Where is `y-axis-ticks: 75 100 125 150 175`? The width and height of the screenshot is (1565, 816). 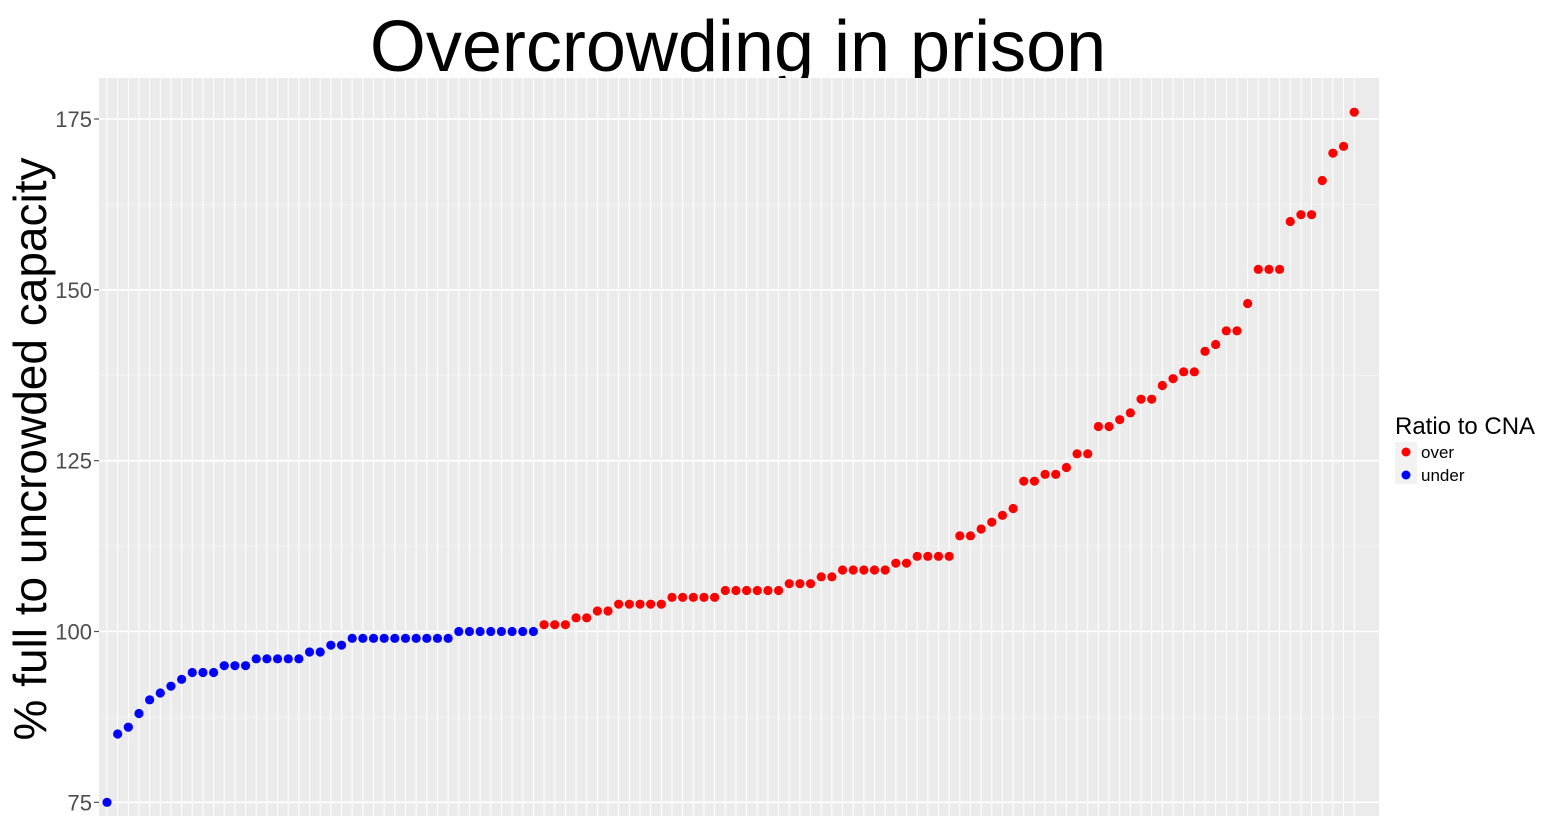 y-axis-ticks: 75 100 125 150 175 is located at coordinates (77, 461).